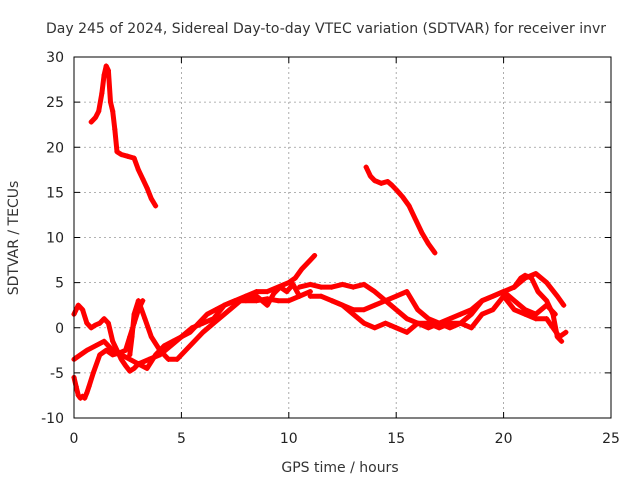  Describe the element at coordinates (59, 284) in the screenshot. I see `y-tick-label: 5` at that location.